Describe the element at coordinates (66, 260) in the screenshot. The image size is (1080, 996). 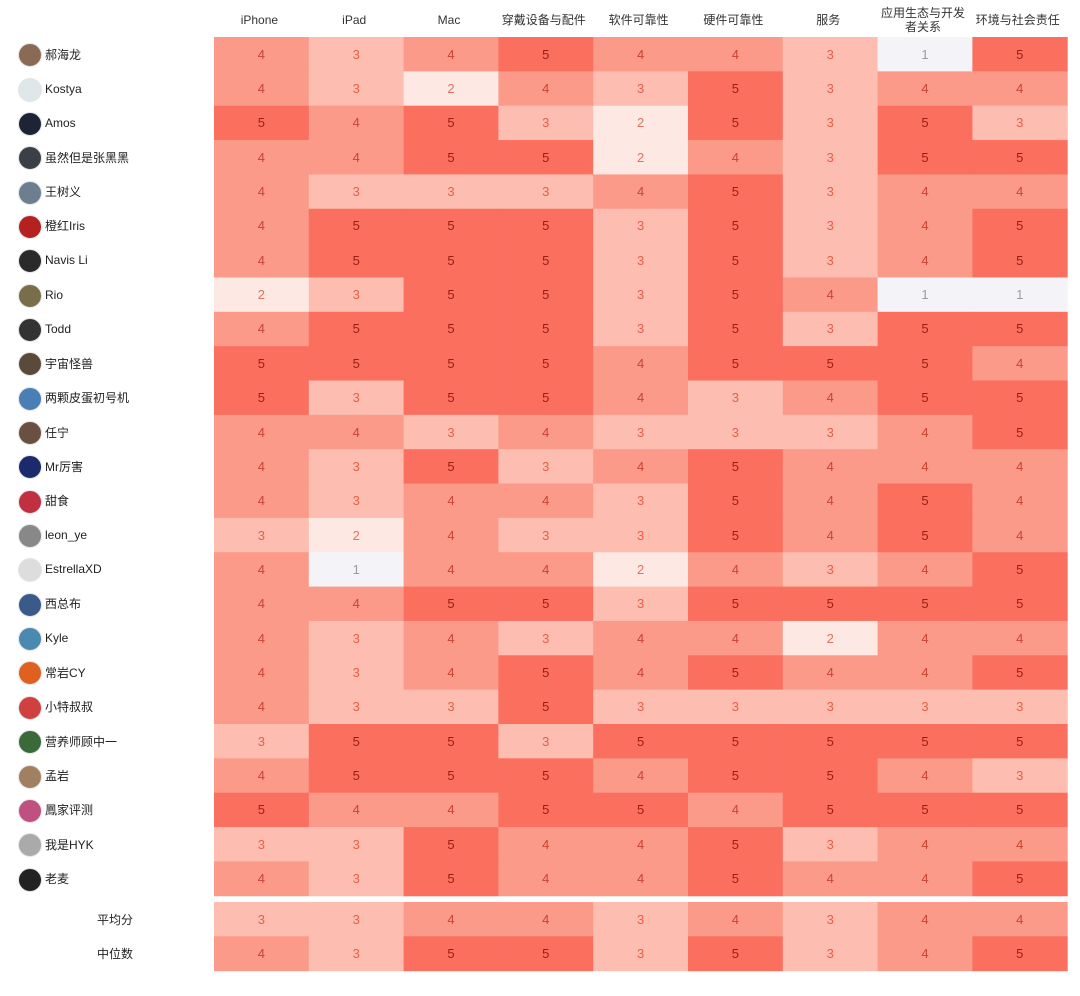
I see `row-label: Navis Li` at that location.